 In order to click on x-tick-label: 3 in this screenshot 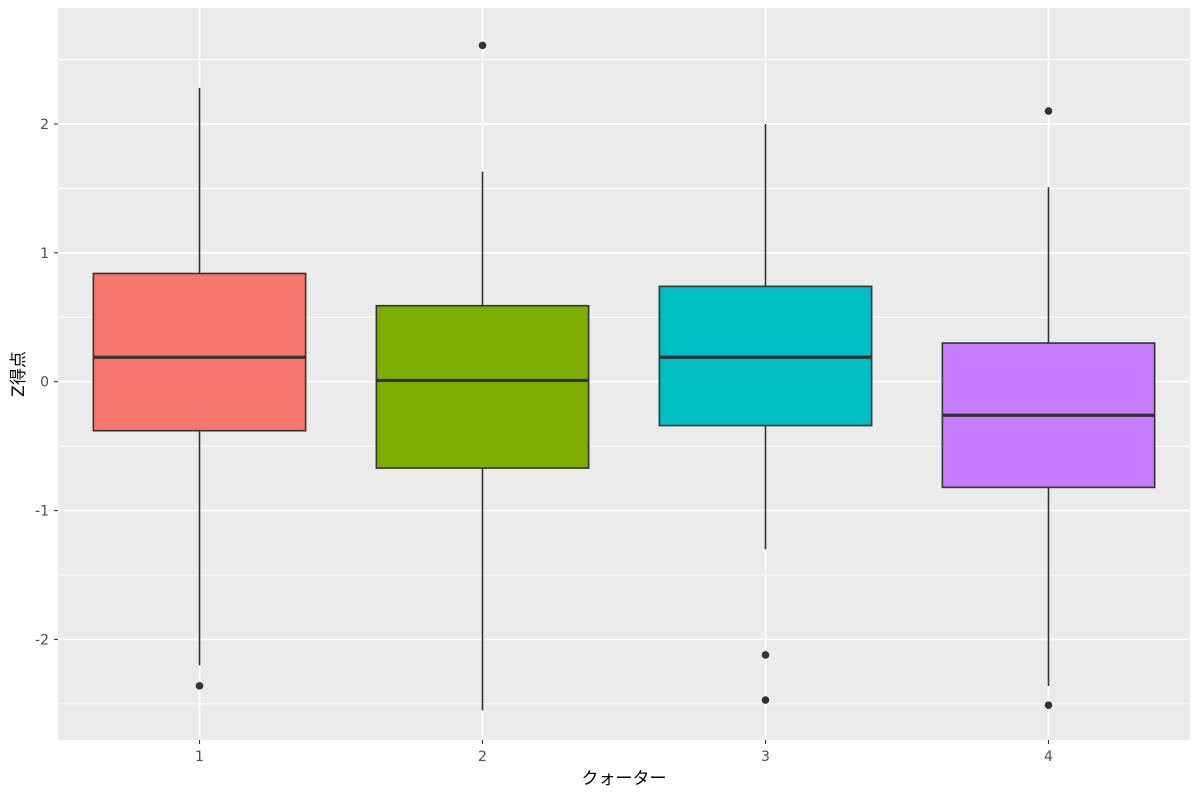, I will do `click(765, 757)`.